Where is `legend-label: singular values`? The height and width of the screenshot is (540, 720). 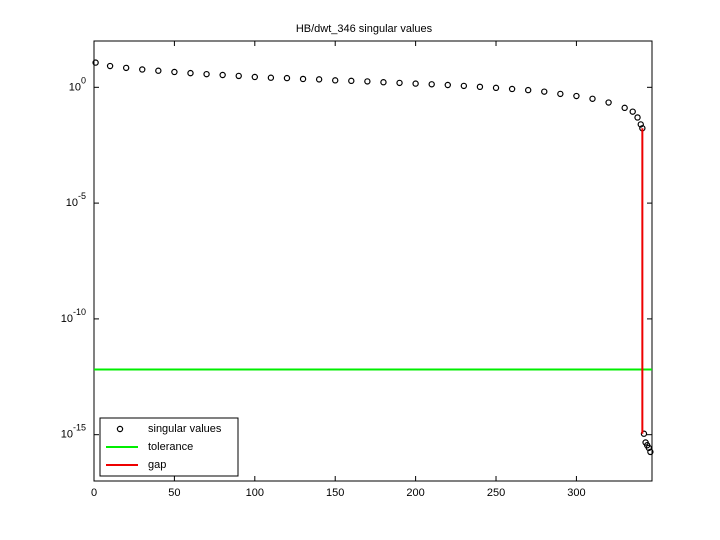
legend-label: singular values is located at coordinates (185, 429).